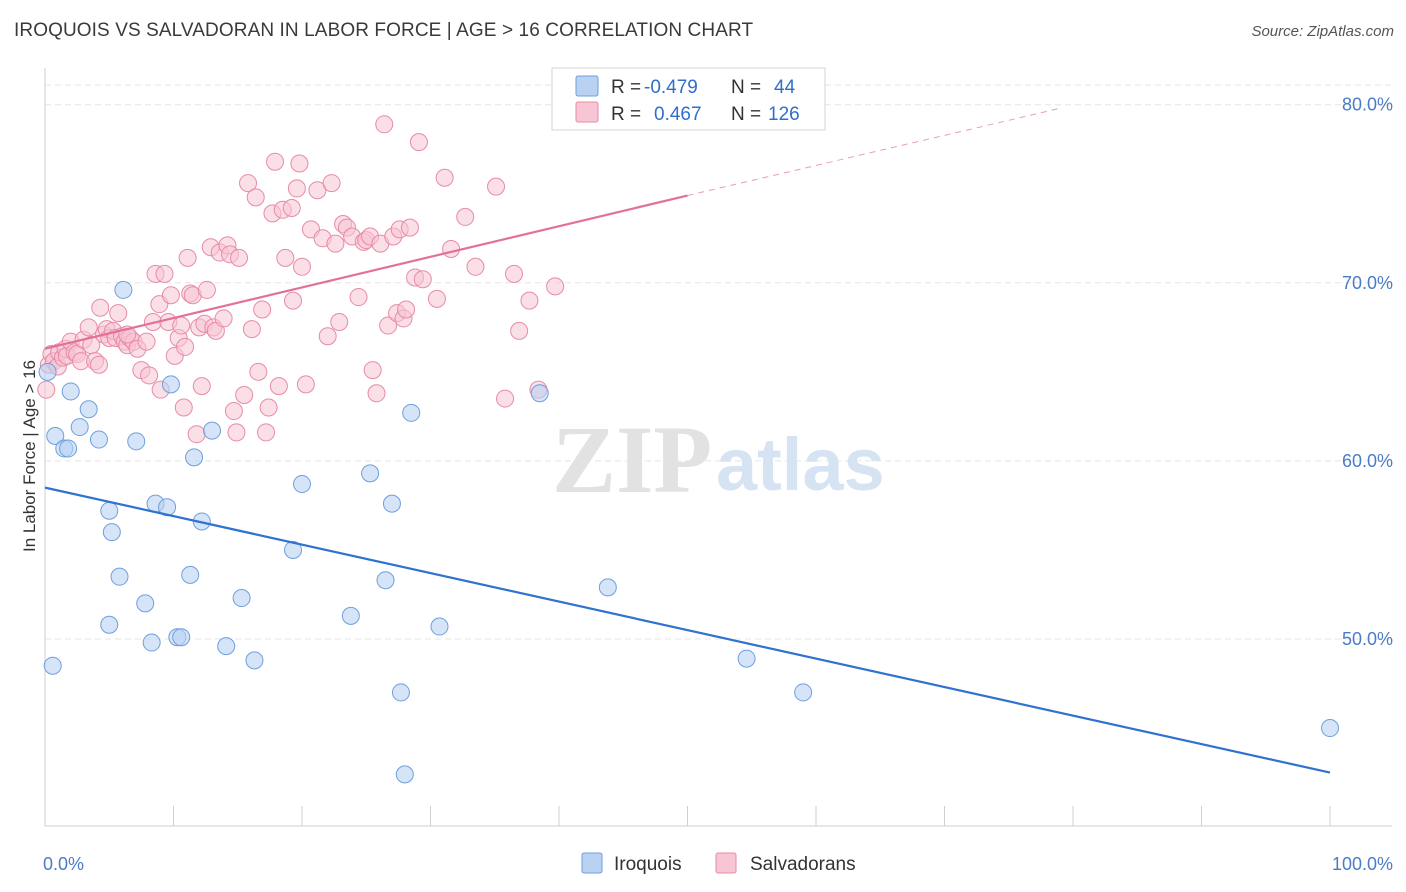 The width and height of the screenshot is (1406, 892). What do you see at coordinates (63, 864) in the screenshot?
I see `x-tick-label: 0.0%` at bounding box center [63, 864].